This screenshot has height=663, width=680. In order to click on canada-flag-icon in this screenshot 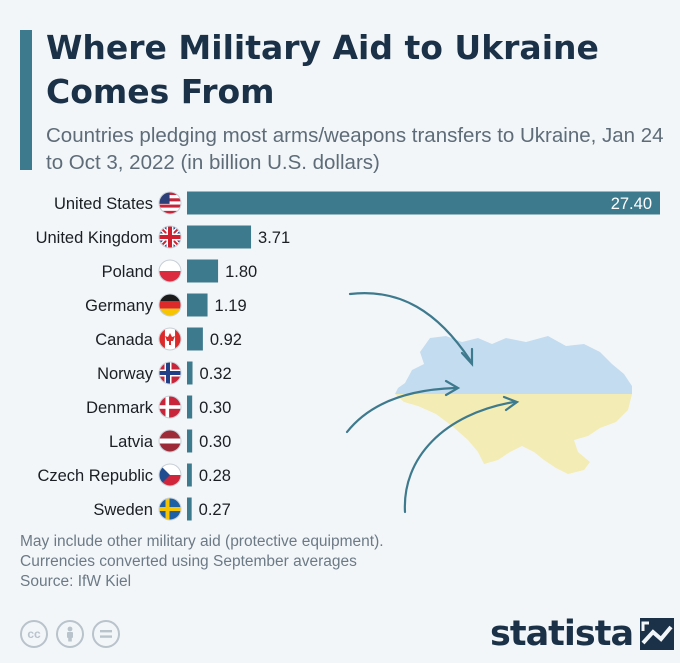, I will do `click(170, 339)`.